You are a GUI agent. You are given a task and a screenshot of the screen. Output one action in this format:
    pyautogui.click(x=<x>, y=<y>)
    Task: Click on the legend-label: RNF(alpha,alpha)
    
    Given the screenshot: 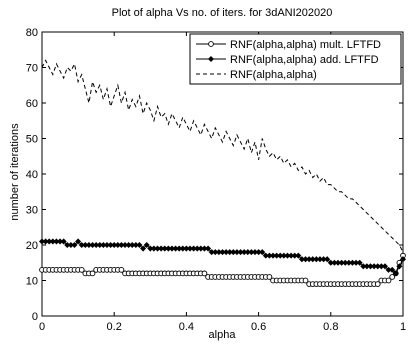 What is the action you would take?
    pyautogui.click(x=273, y=75)
    